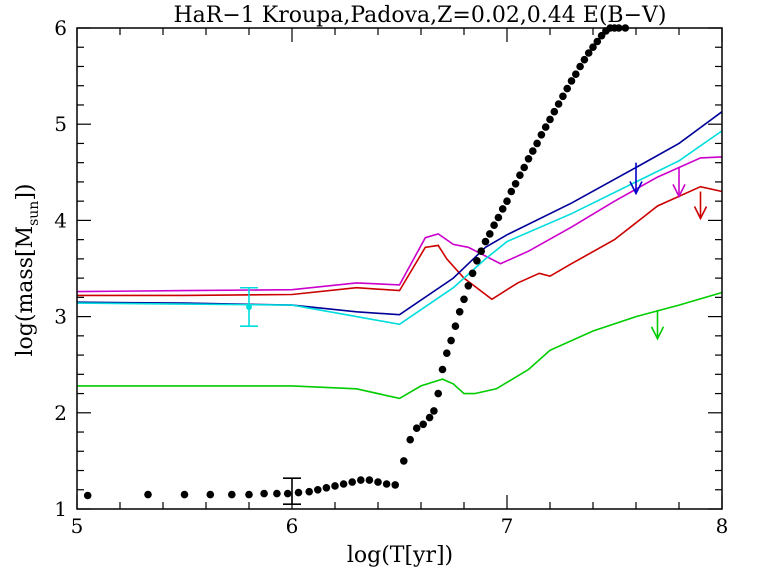 Image resolution: width=768 pixels, height=574 pixels. What do you see at coordinates (60, 220) in the screenshot?
I see `y-tick-label: 4` at bounding box center [60, 220].